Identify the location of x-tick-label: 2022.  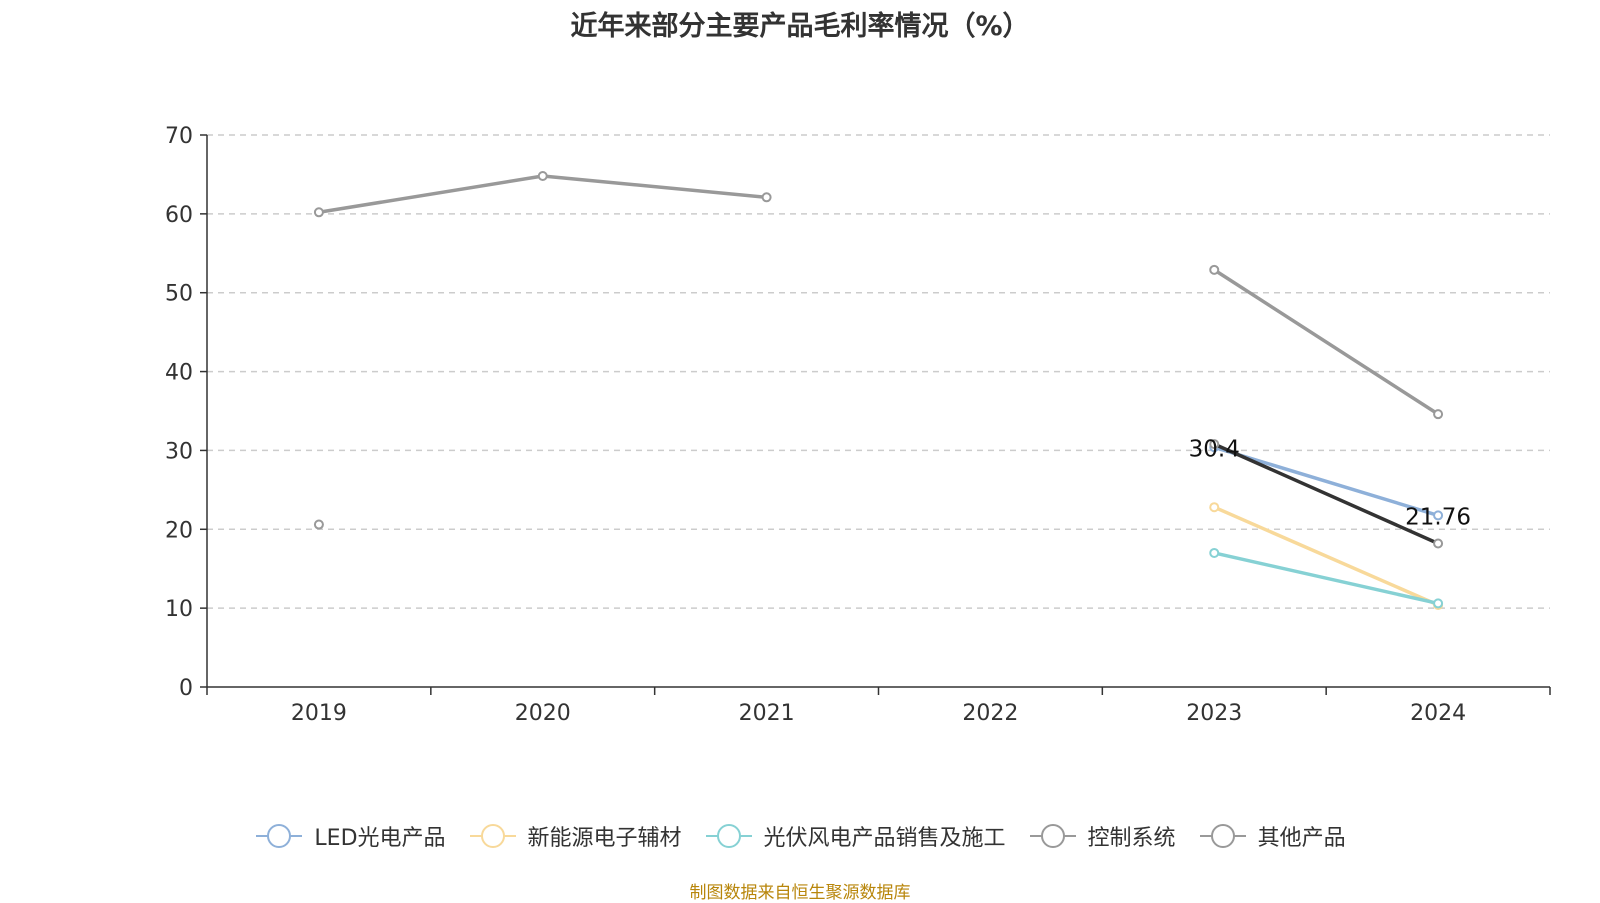
(990, 713).